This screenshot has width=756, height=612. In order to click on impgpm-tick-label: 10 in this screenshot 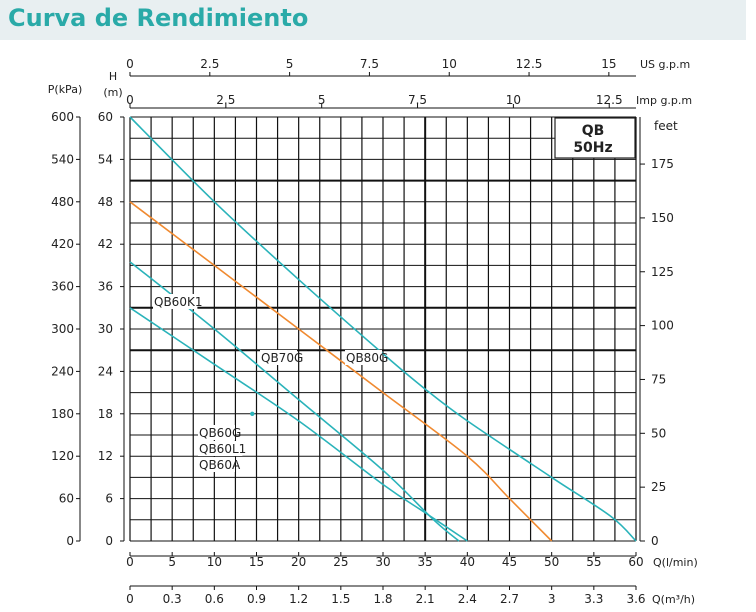, I will do `click(513, 100)`.